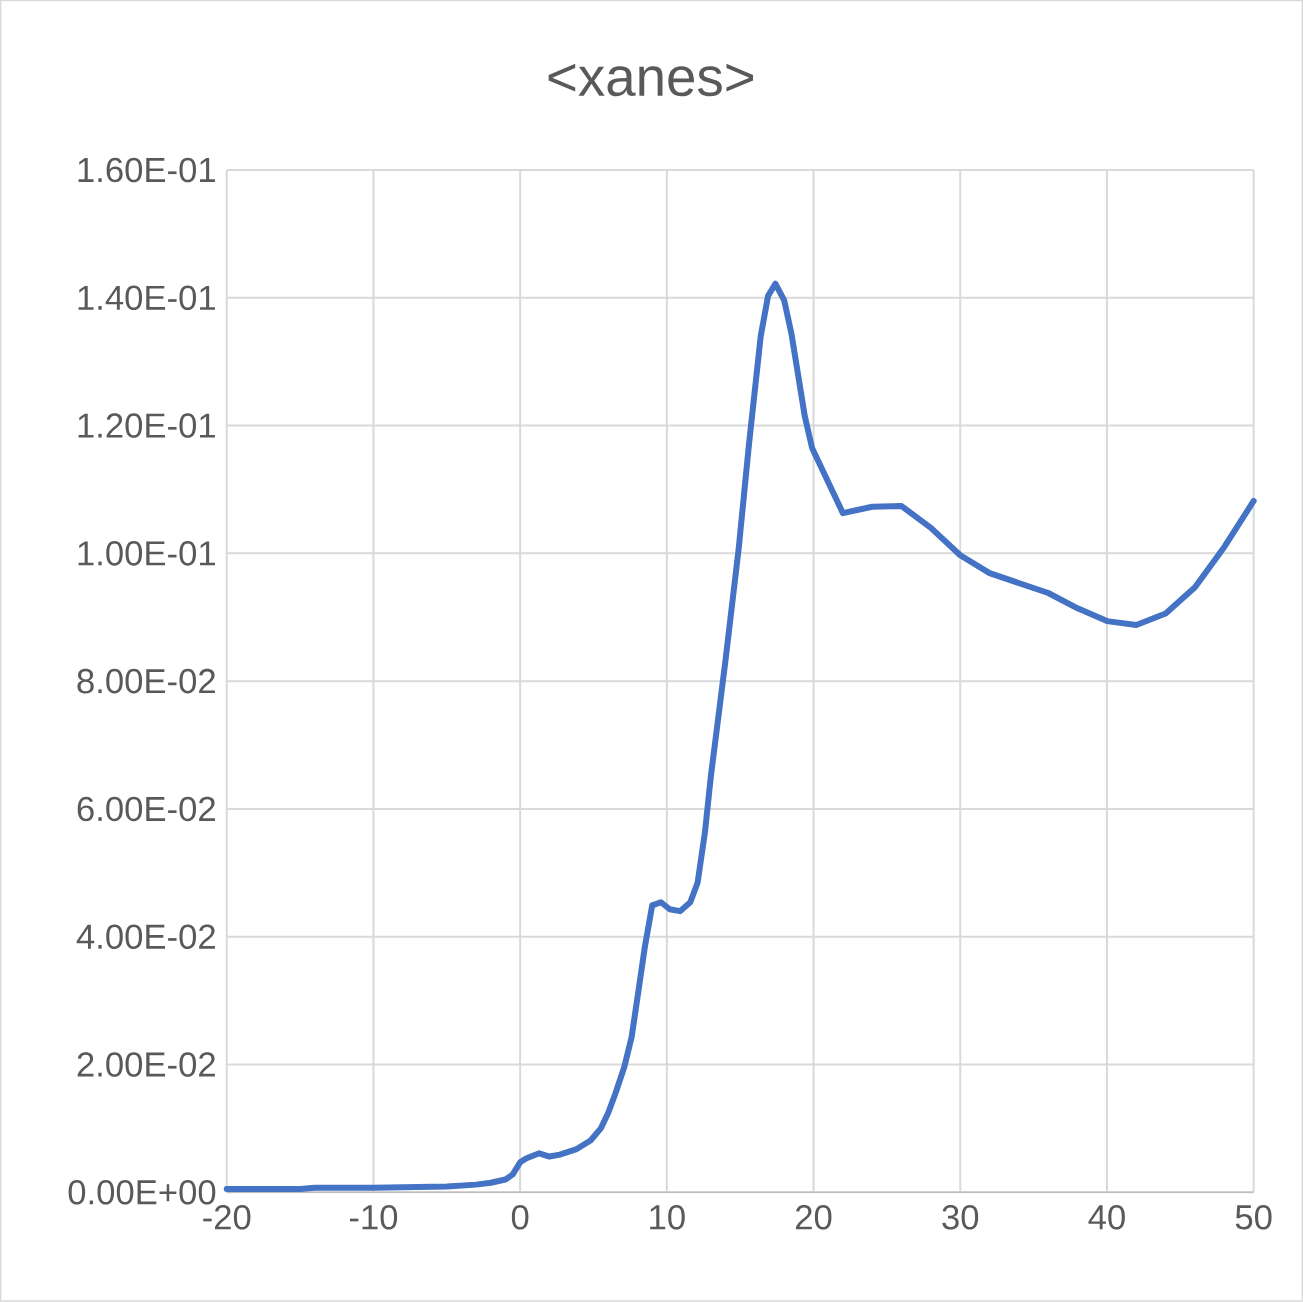 This screenshot has height=1302, width=1303. What do you see at coordinates (146, 809) in the screenshot?
I see `y-tick-label: 6.00E-02` at bounding box center [146, 809].